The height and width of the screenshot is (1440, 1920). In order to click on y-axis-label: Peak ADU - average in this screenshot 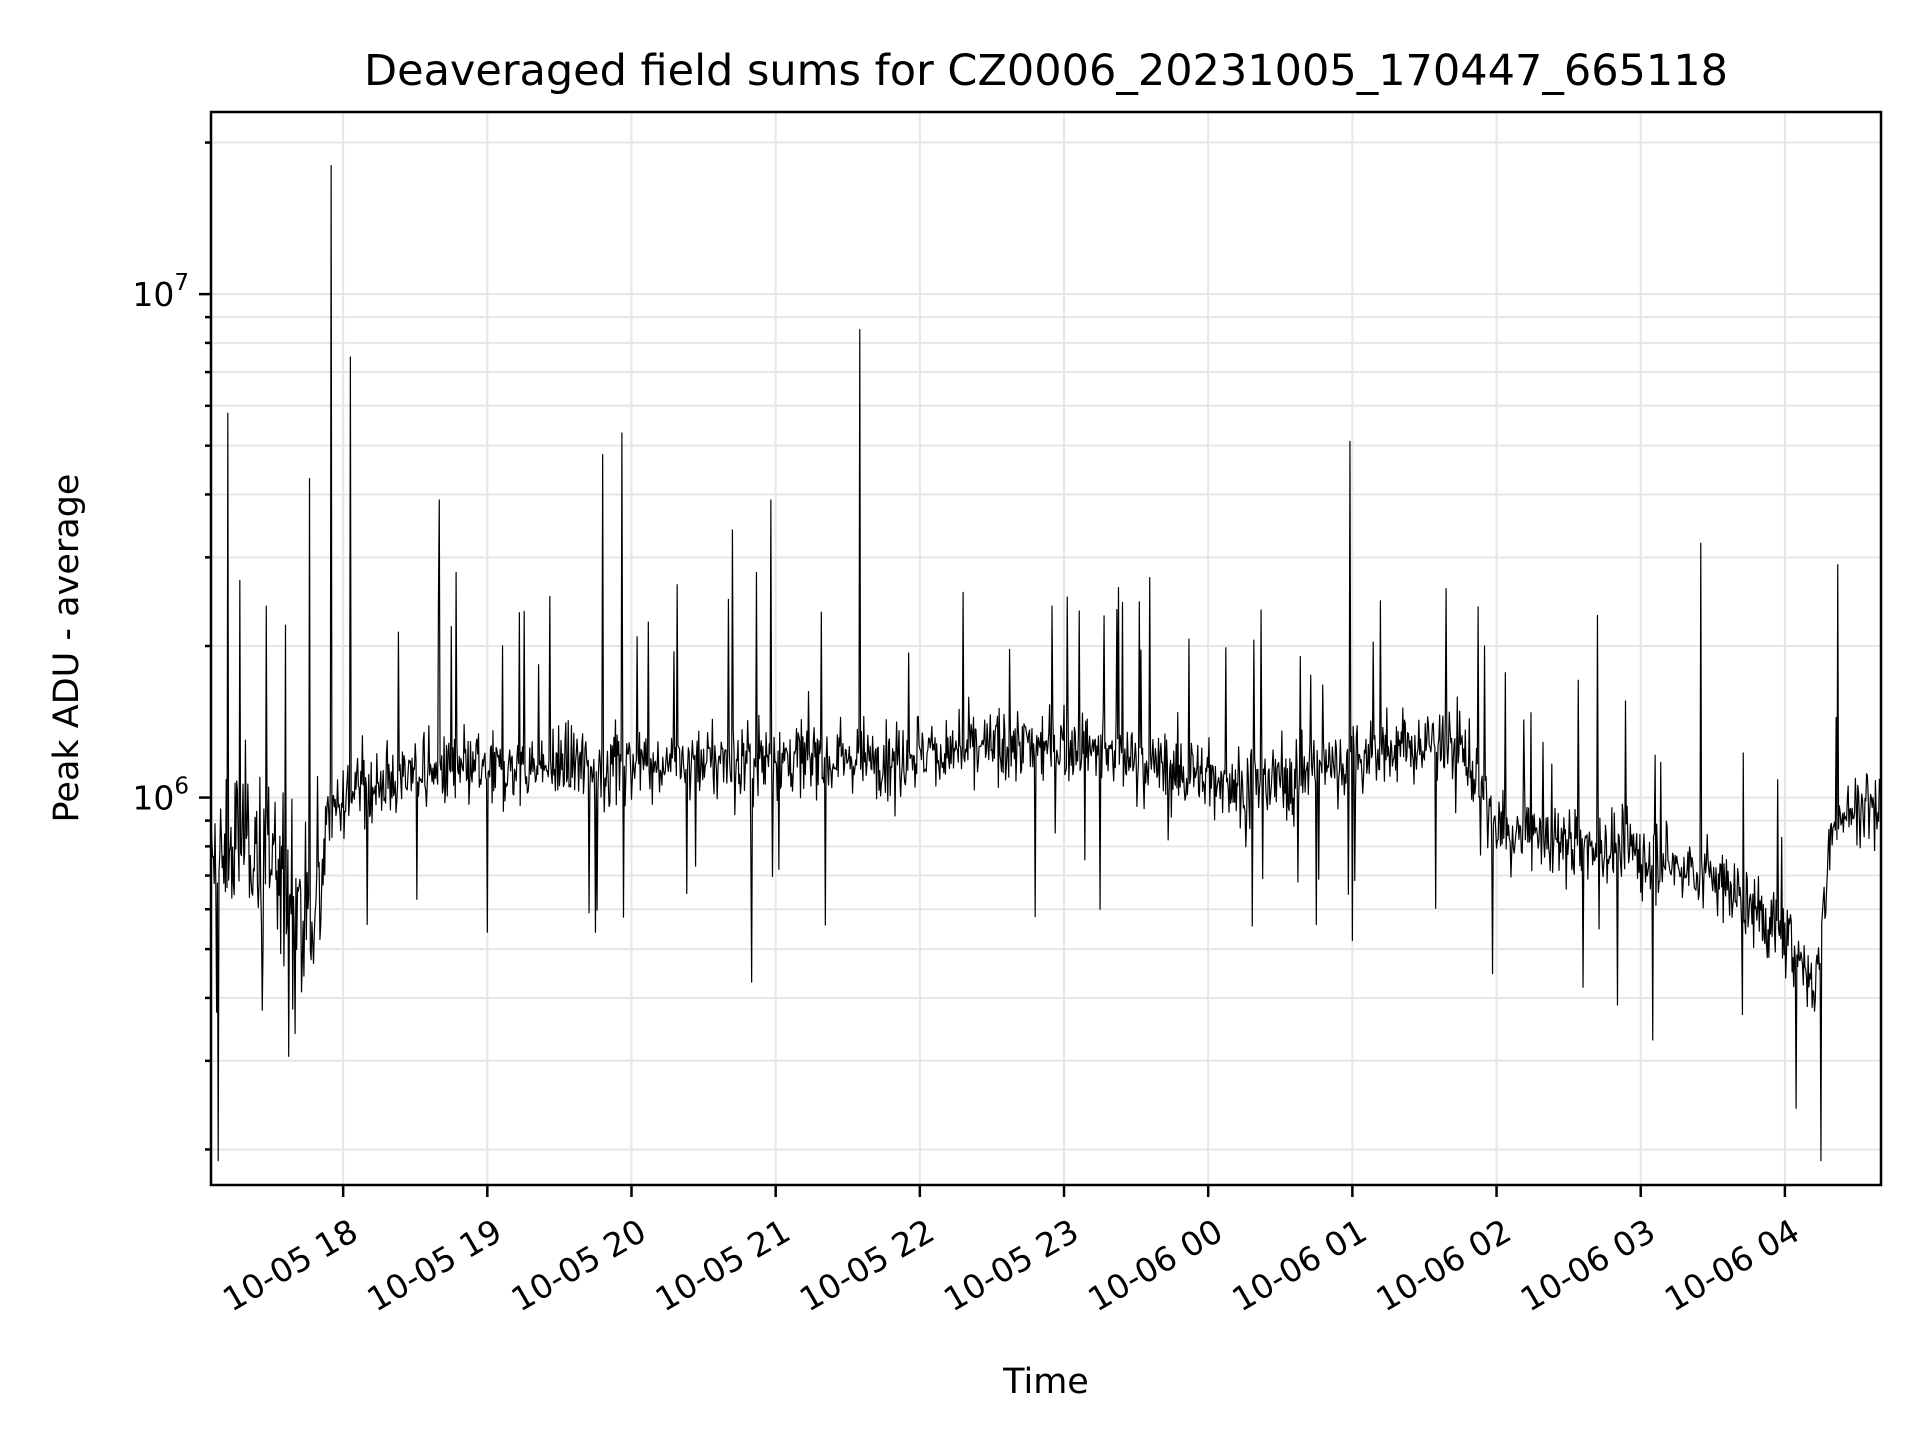, I will do `click(67, 648)`.